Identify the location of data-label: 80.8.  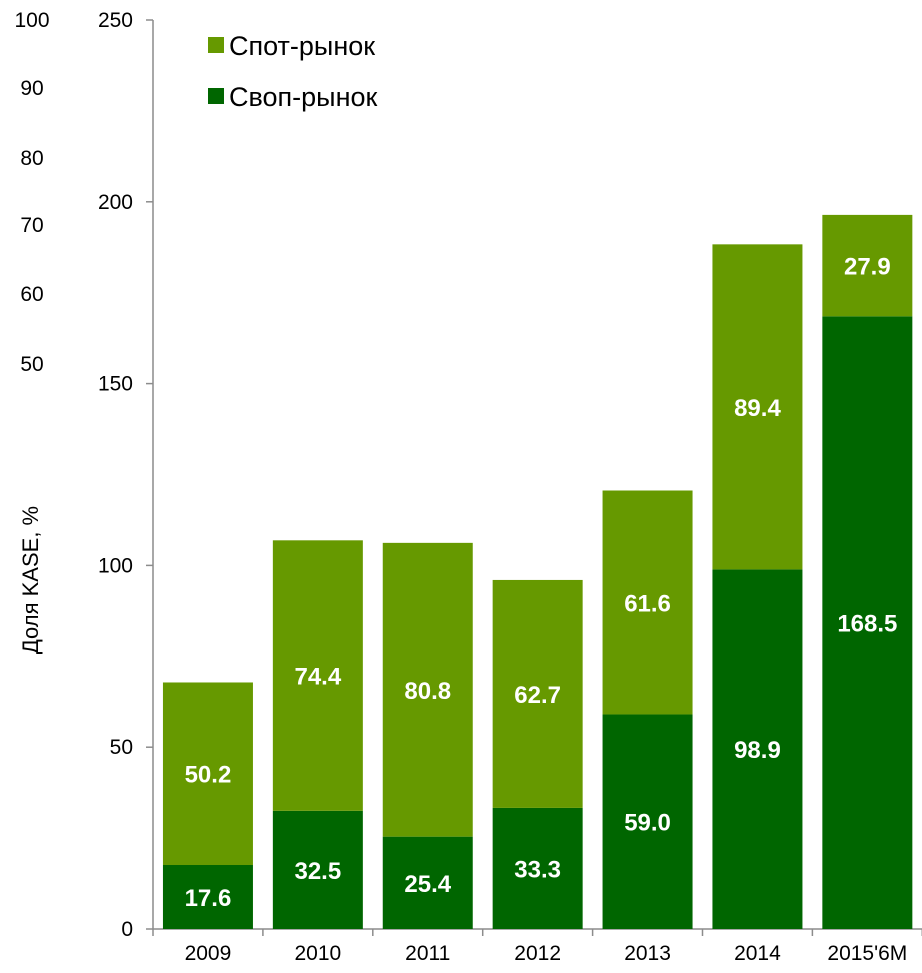
(427, 691).